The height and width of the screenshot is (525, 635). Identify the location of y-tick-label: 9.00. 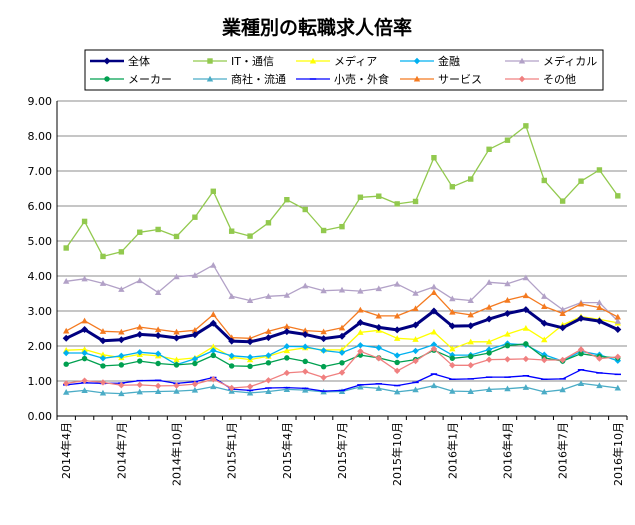
(40, 101).